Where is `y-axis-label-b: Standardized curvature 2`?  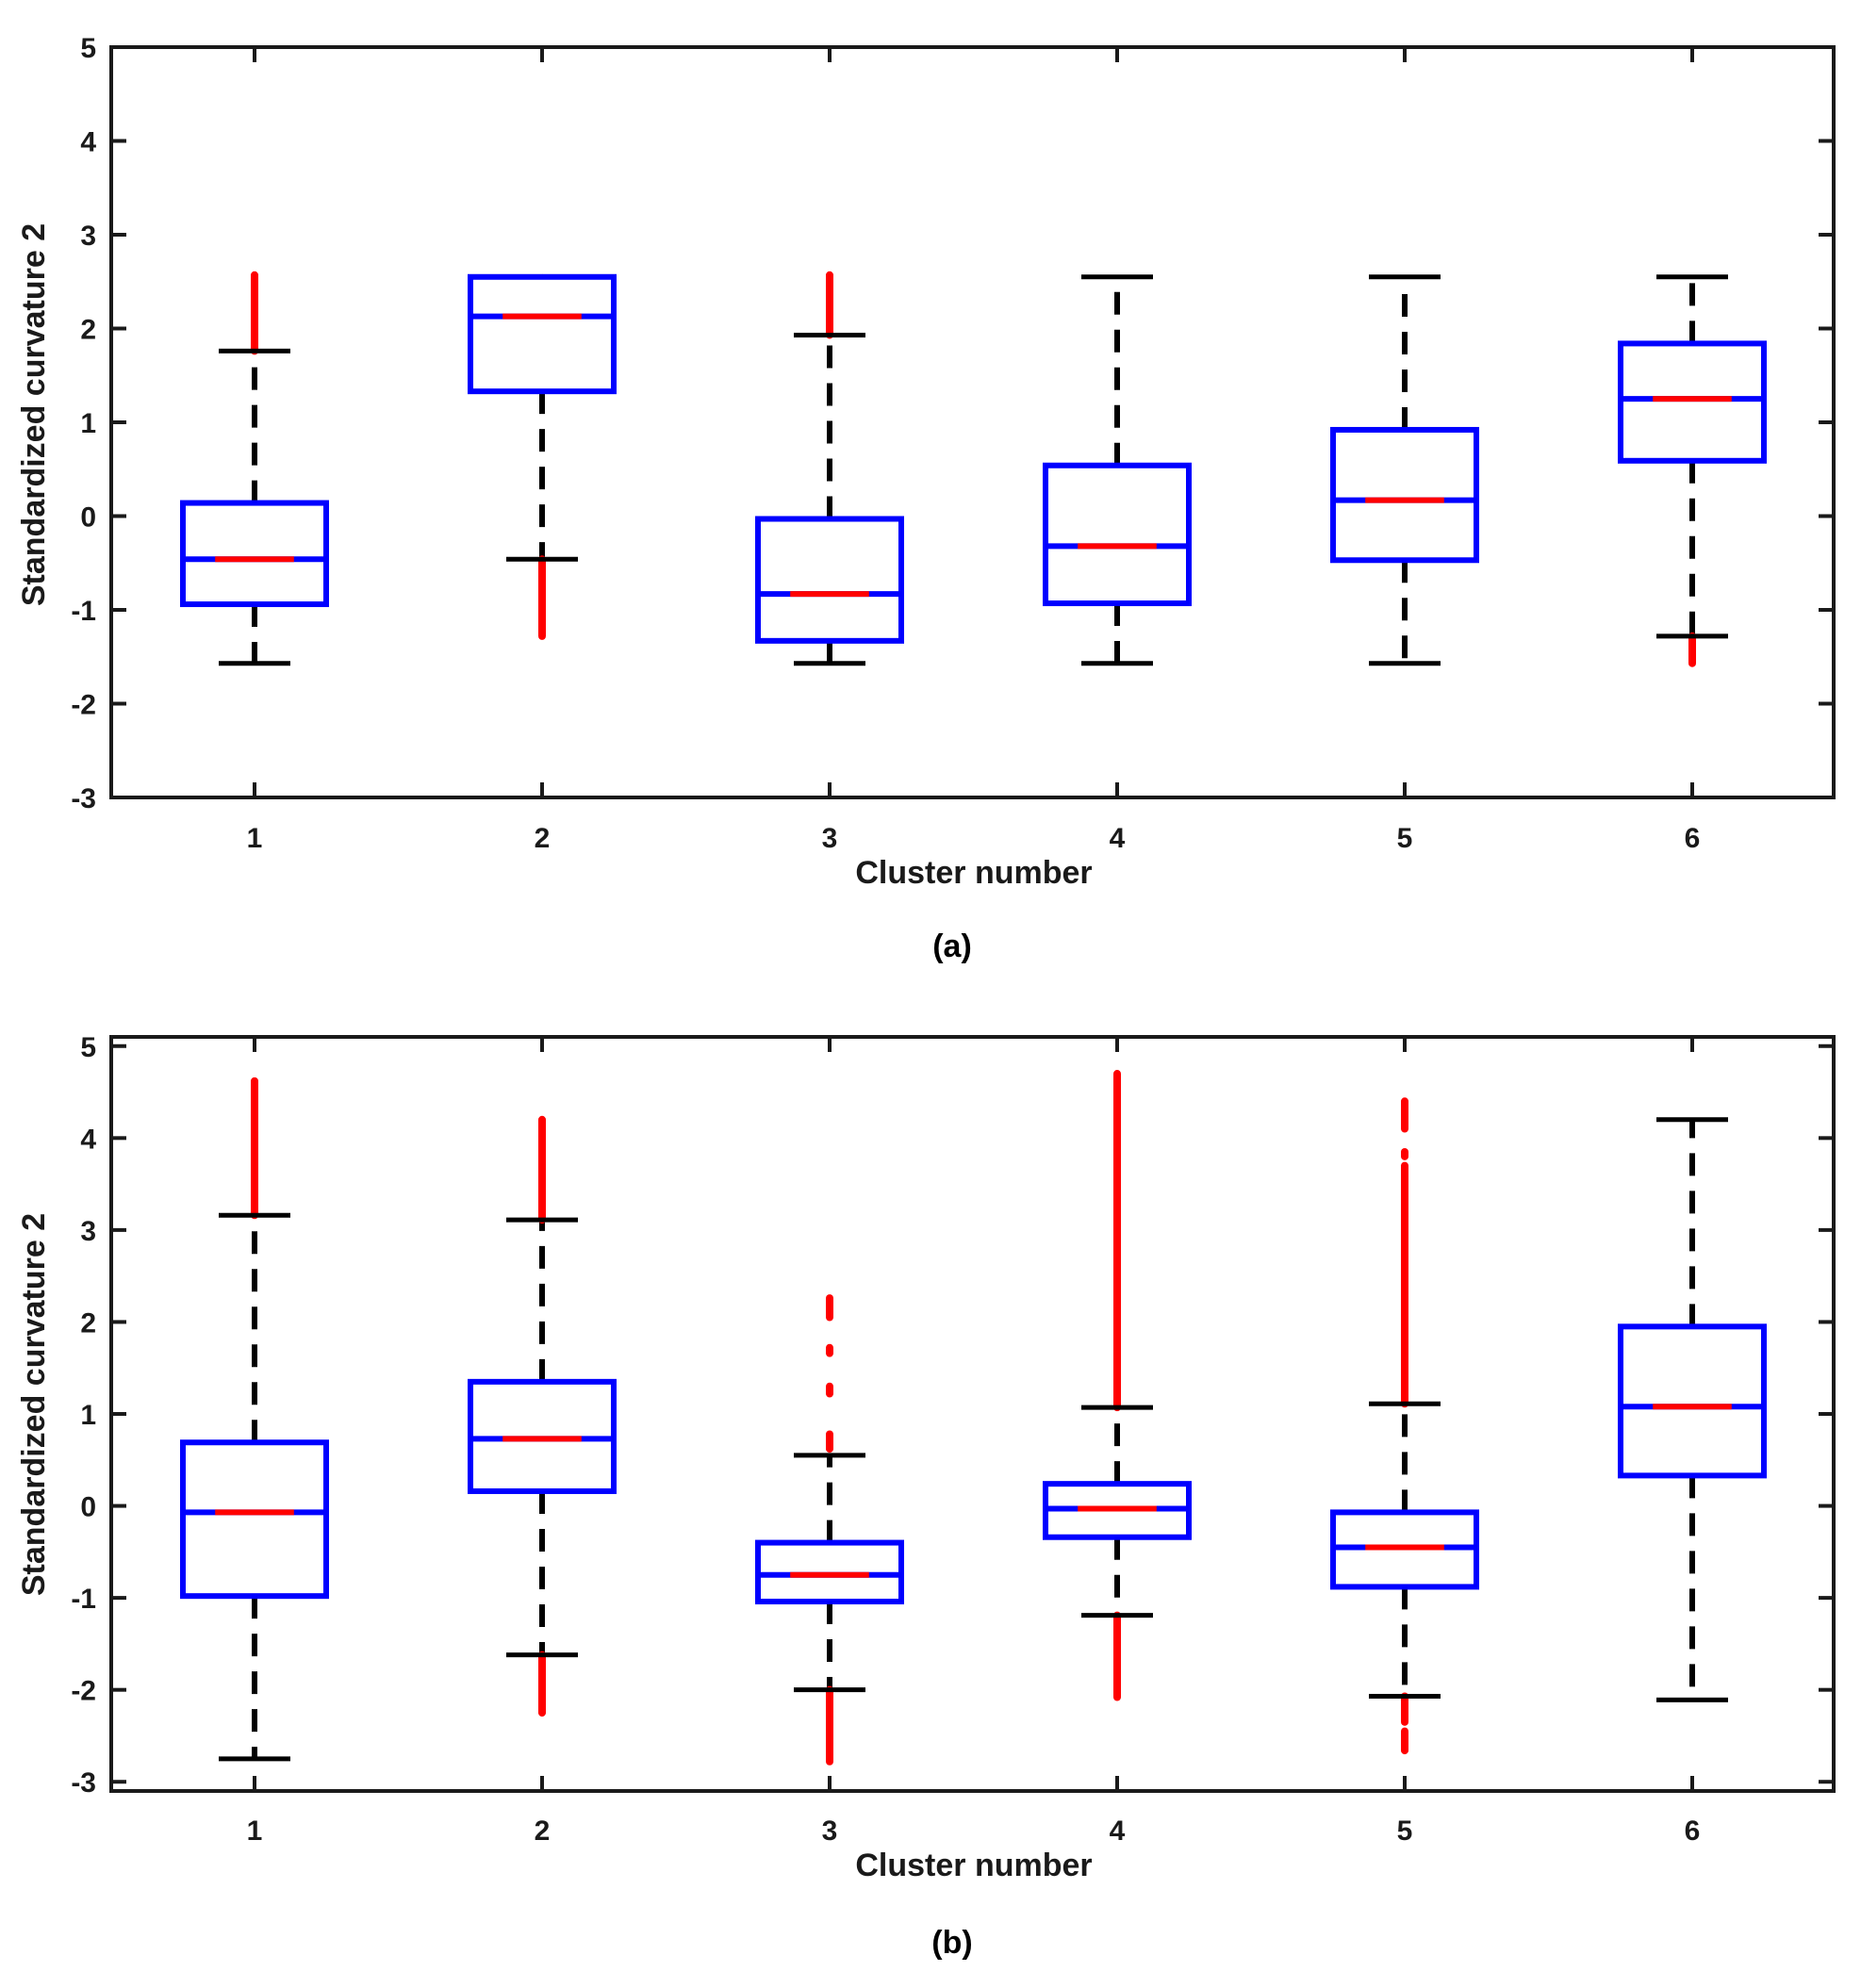 y-axis-label-b: Standardized curvature 2 is located at coordinates (34, 1404).